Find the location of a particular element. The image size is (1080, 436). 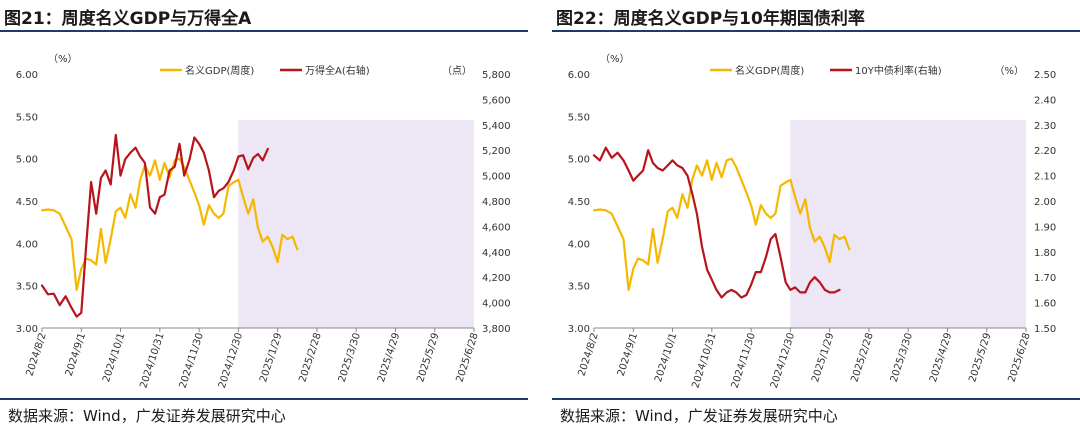

right-tick-label: 1.60 is located at coordinates (1045, 304).